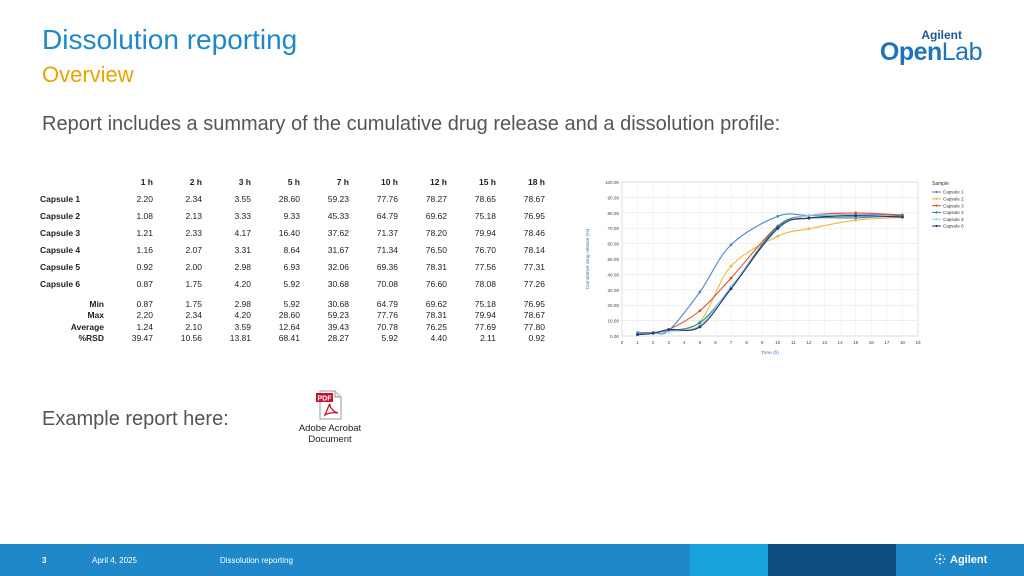  I want to click on table-cell: 76.60, so click(436, 283).